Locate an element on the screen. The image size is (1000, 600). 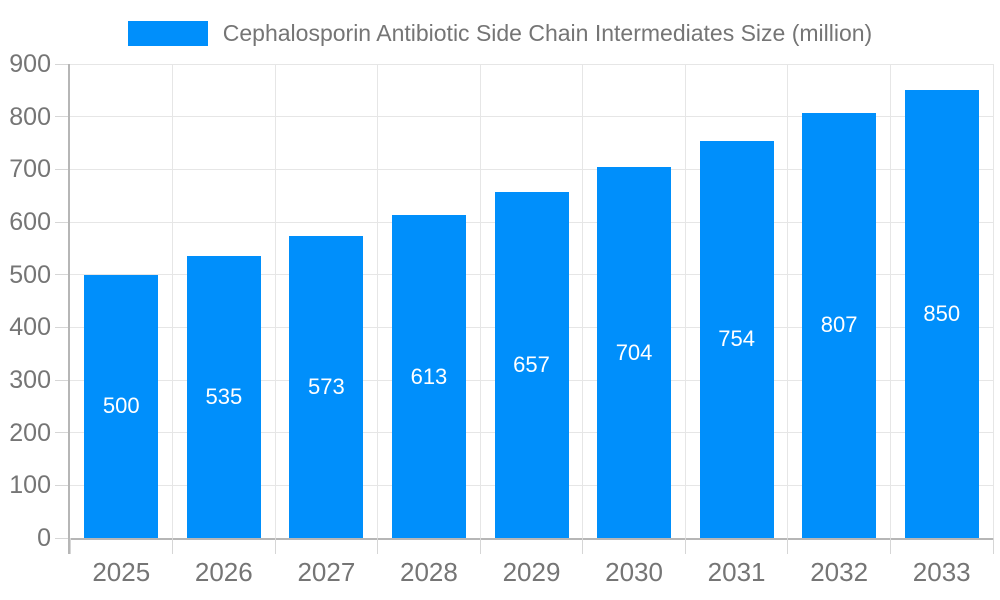
chart-bar: 704 is located at coordinates (634, 352).